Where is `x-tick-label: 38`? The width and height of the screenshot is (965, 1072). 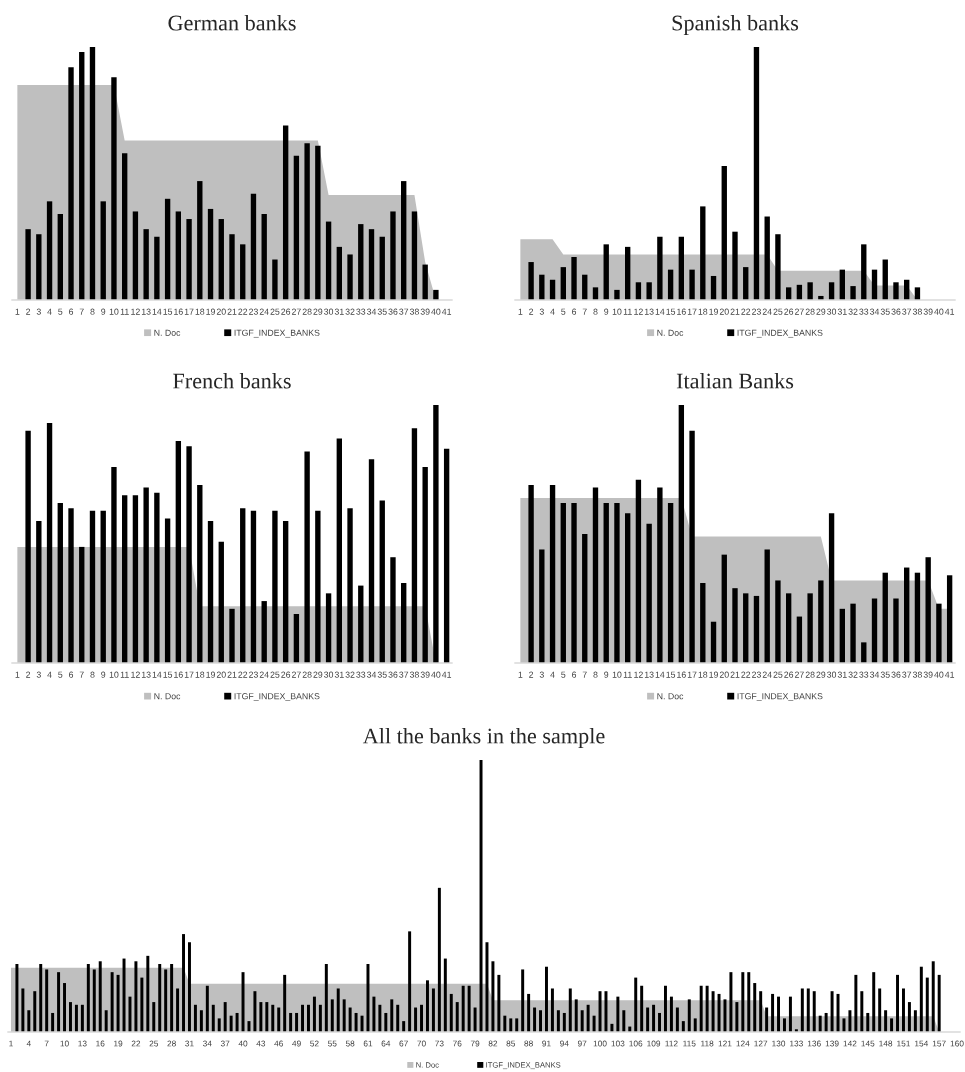
x-tick-label: 38 is located at coordinates (414, 311).